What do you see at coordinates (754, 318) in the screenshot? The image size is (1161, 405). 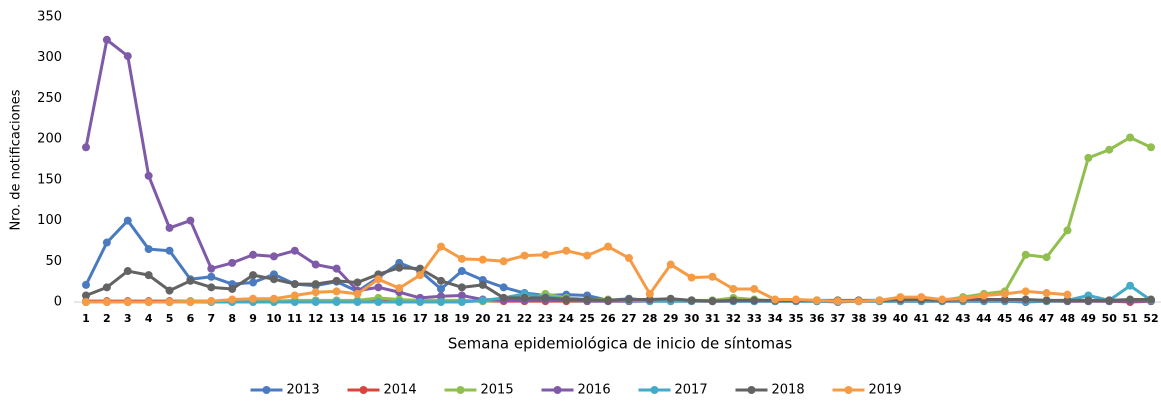 I see `x-tick-label: 33` at bounding box center [754, 318].